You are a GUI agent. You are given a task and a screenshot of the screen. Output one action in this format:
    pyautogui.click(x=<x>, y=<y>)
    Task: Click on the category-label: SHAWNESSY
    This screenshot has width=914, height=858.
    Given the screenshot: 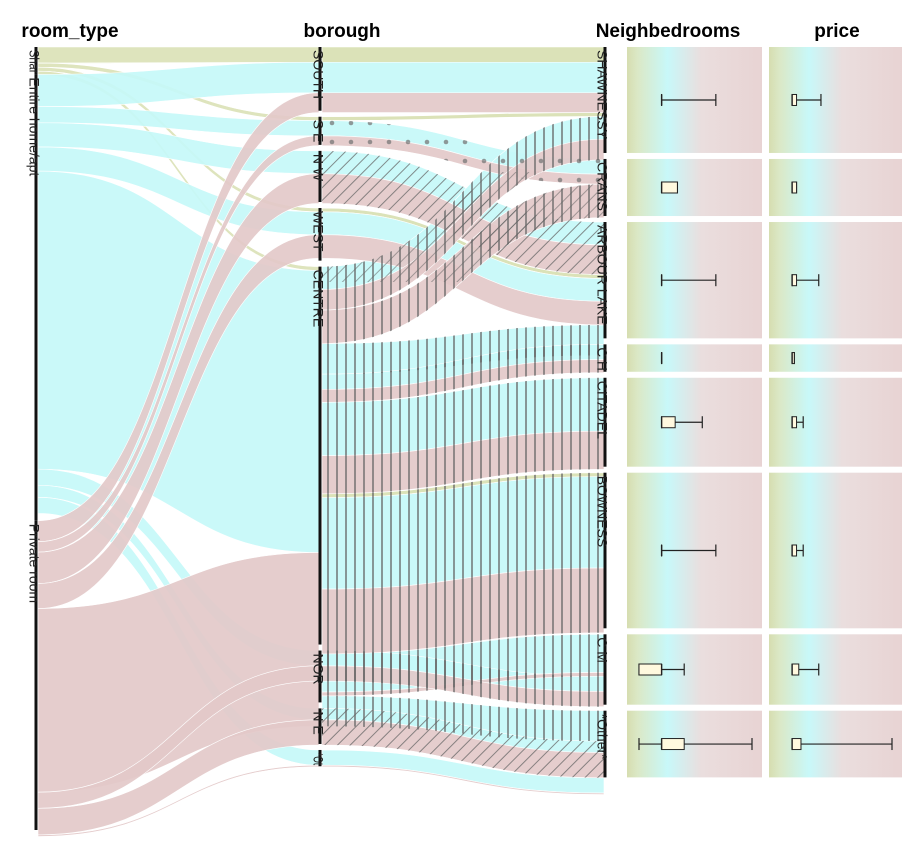 What is the action you would take?
    pyautogui.click(x=603, y=95)
    